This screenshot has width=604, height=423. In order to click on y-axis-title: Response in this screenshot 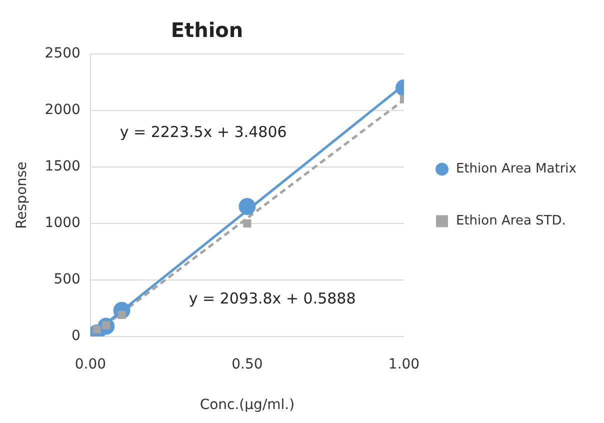, I will do `click(22, 195)`.